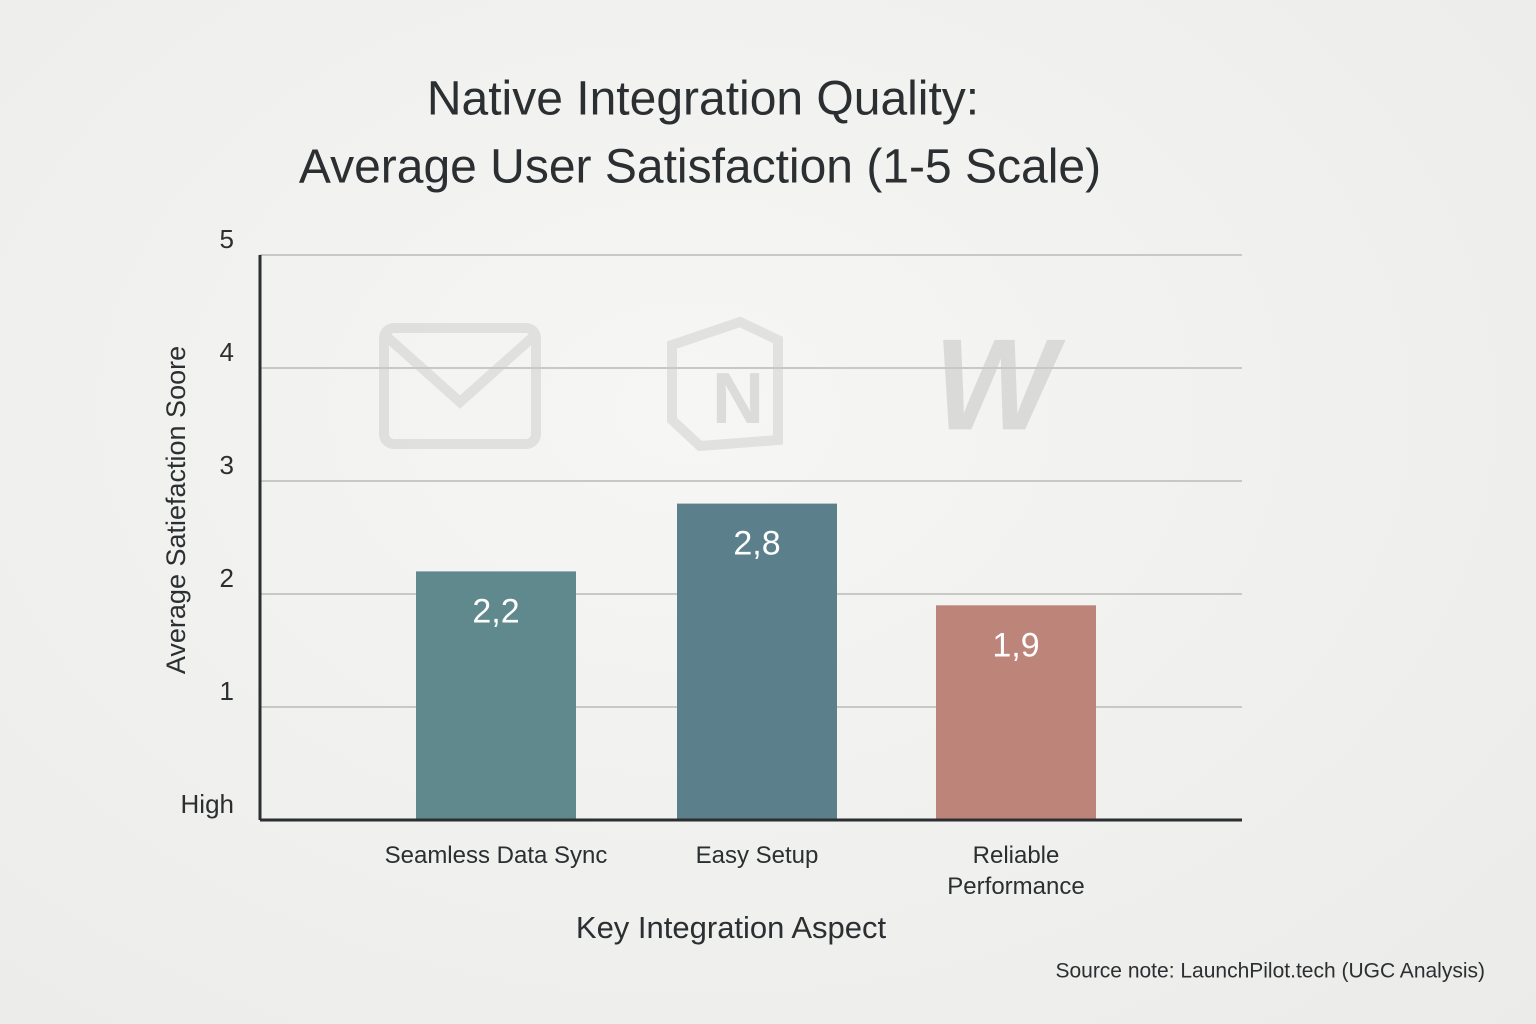  I want to click on y-axis-title: Average Satiefaction Soore, so click(176, 510).